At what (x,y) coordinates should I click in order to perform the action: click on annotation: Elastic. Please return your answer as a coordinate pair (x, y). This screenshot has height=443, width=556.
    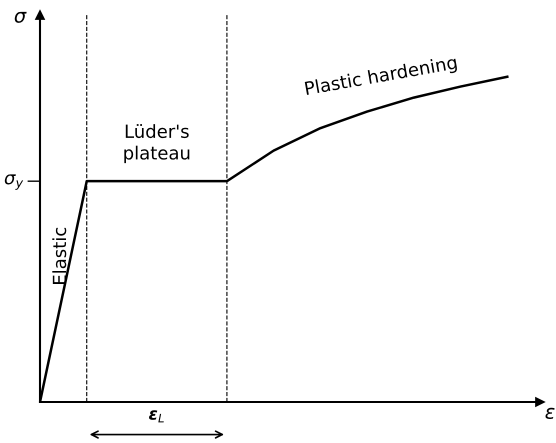
    Looking at the image, I should click on (59, 256).